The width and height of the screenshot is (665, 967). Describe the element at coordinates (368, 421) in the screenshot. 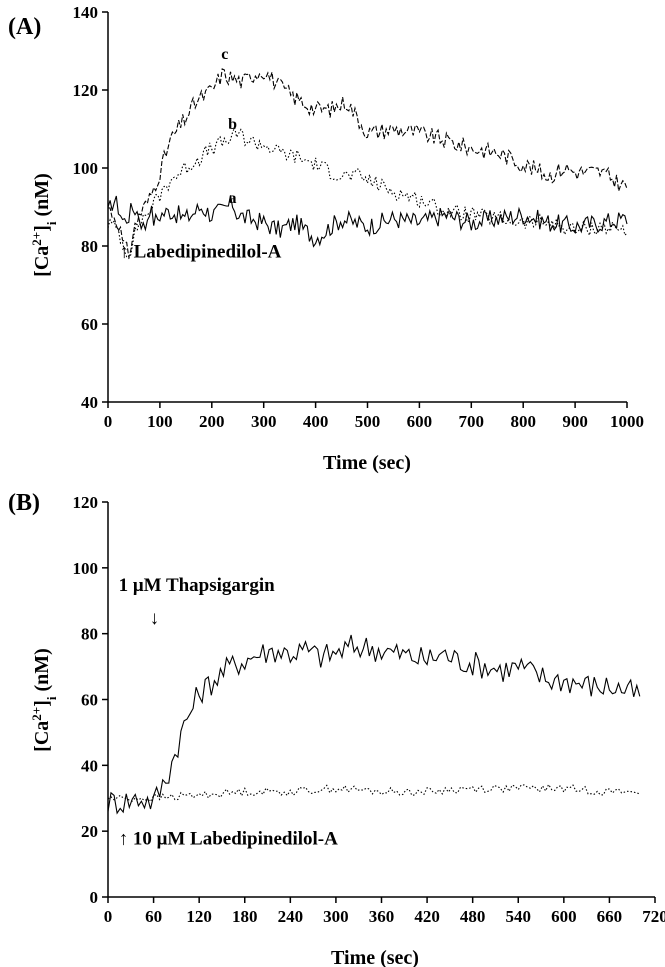

I see `x-tick-label: 500` at that location.